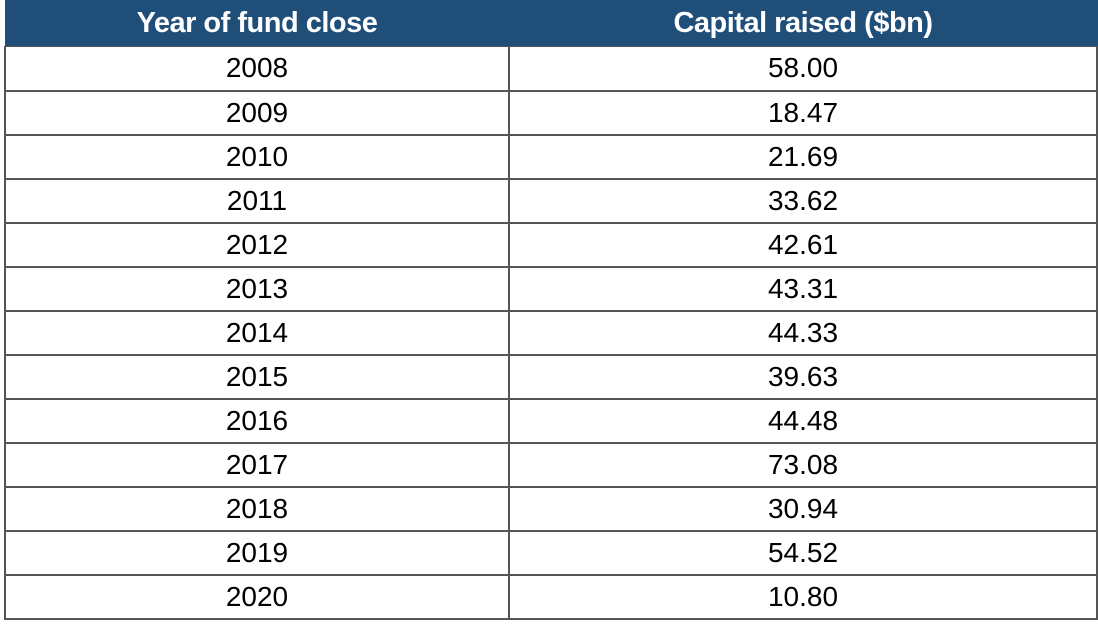  I want to click on table-row: 2011 33.62, so click(551, 200).